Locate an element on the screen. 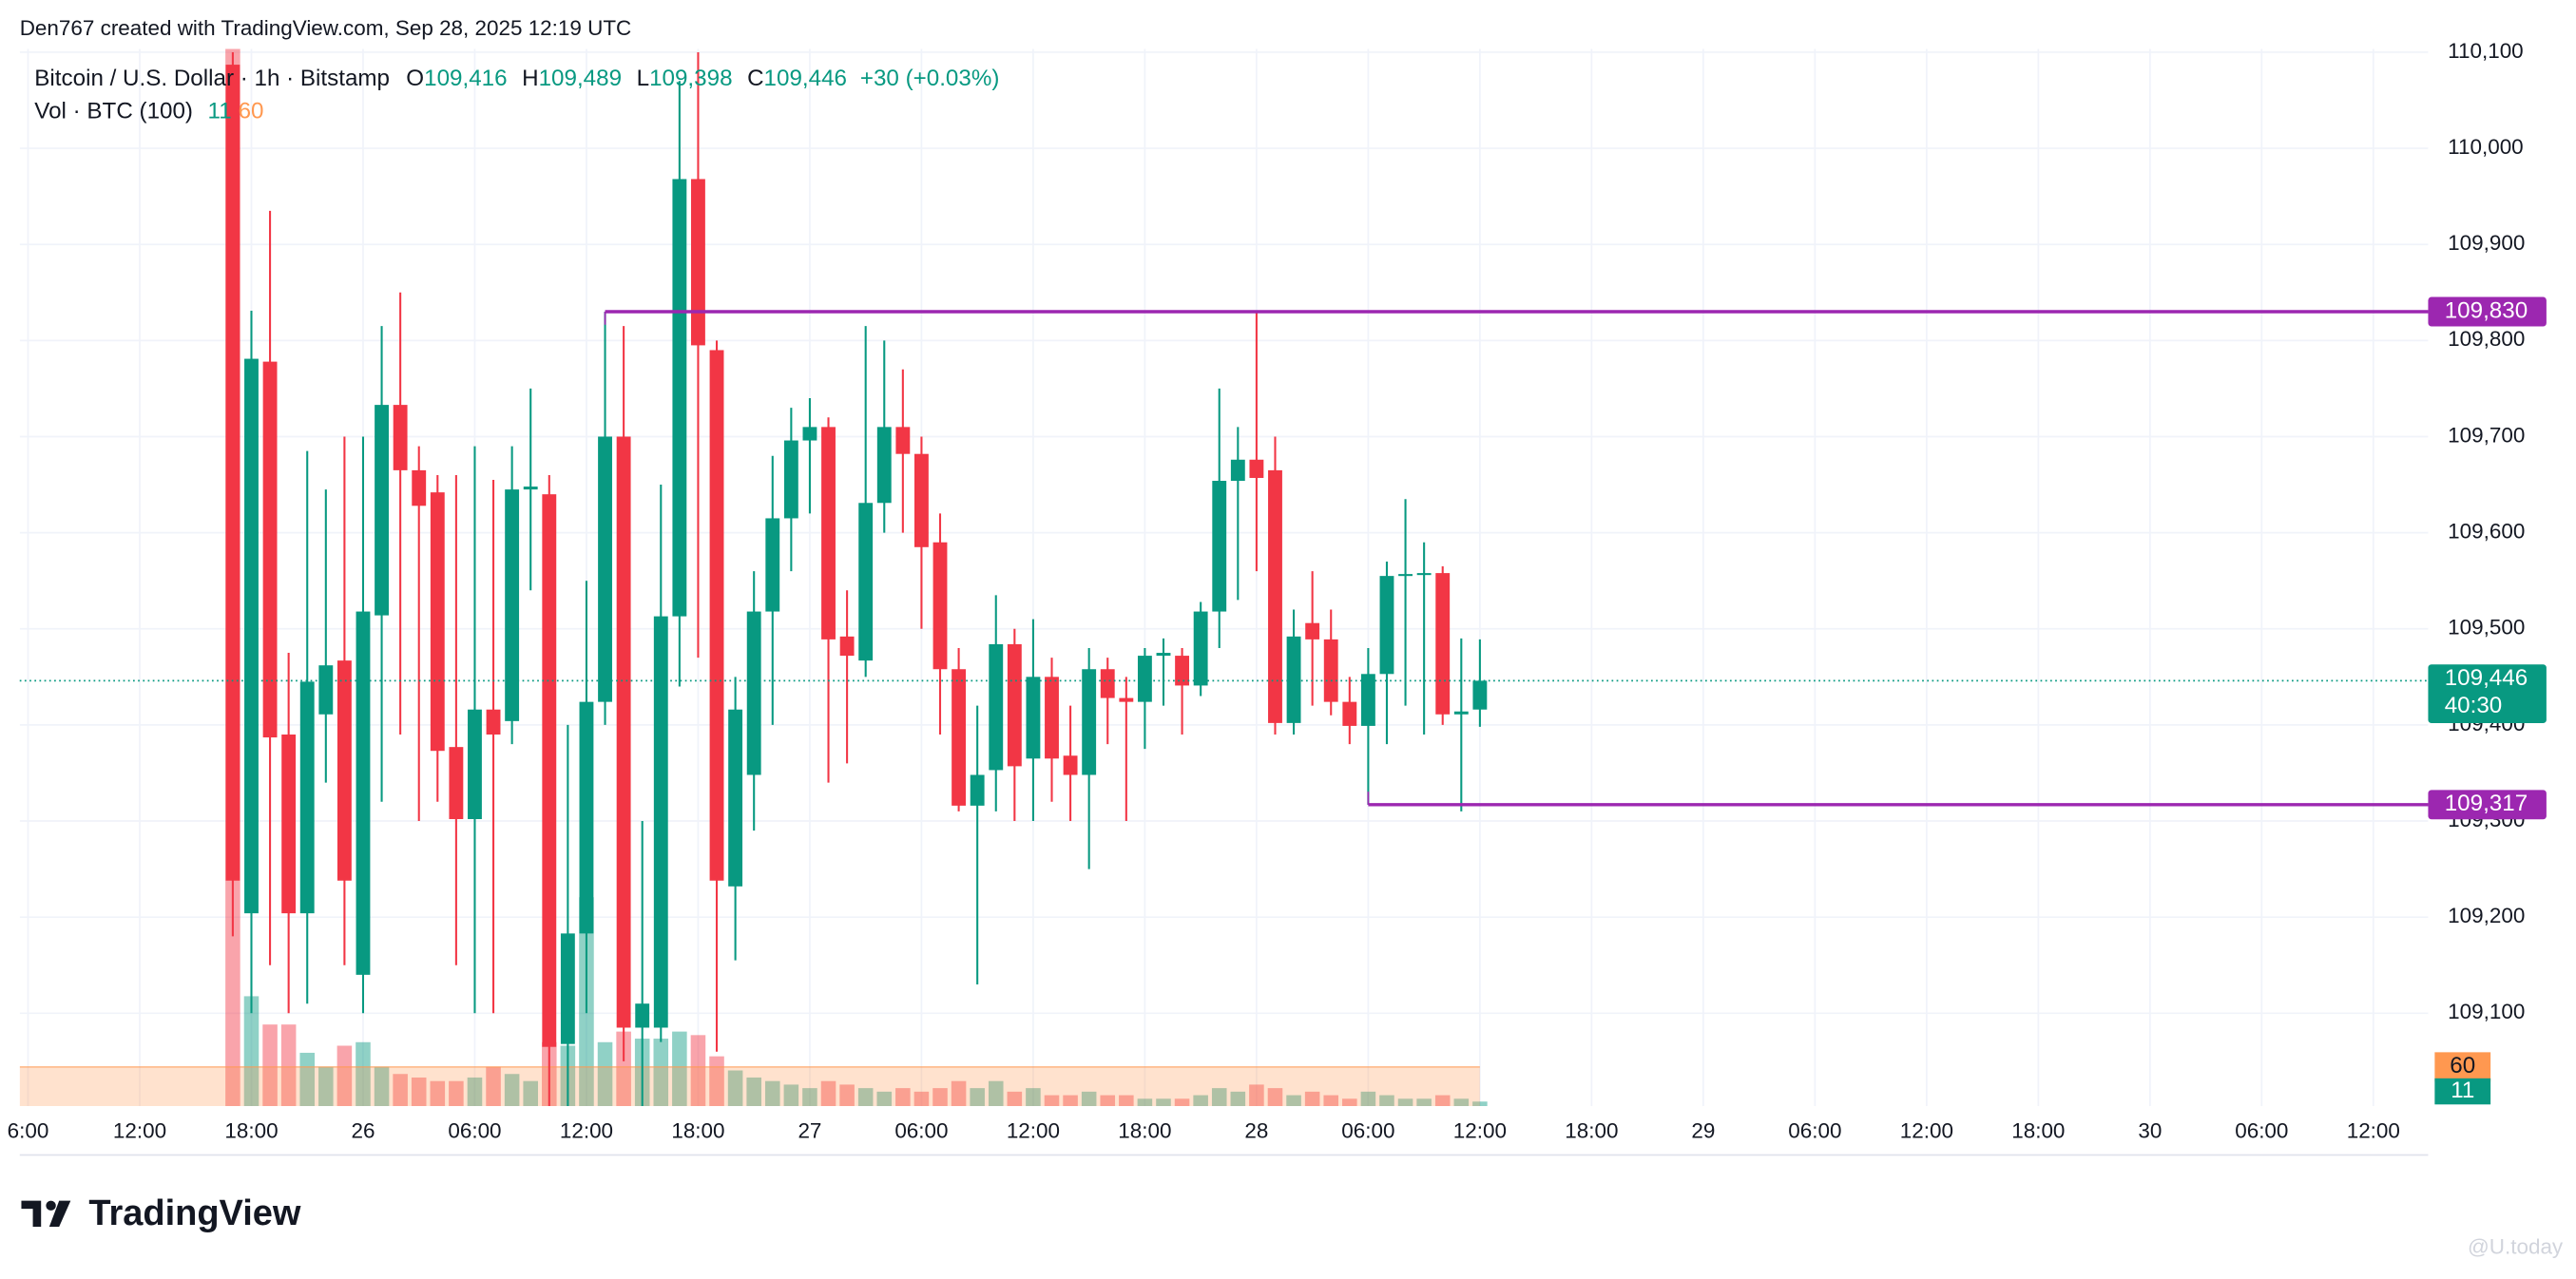 The width and height of the screenshot is (2576, 1279). y-tick-label: 109,100 is located at coordinates (2486, 1012).